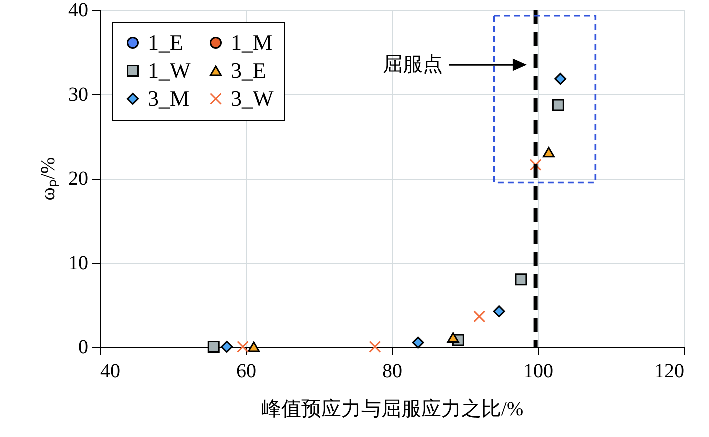 Image resolution: width=709 pixels, height=437 pixels. I want to click on y-tick-label: 20, so click(78, 179).